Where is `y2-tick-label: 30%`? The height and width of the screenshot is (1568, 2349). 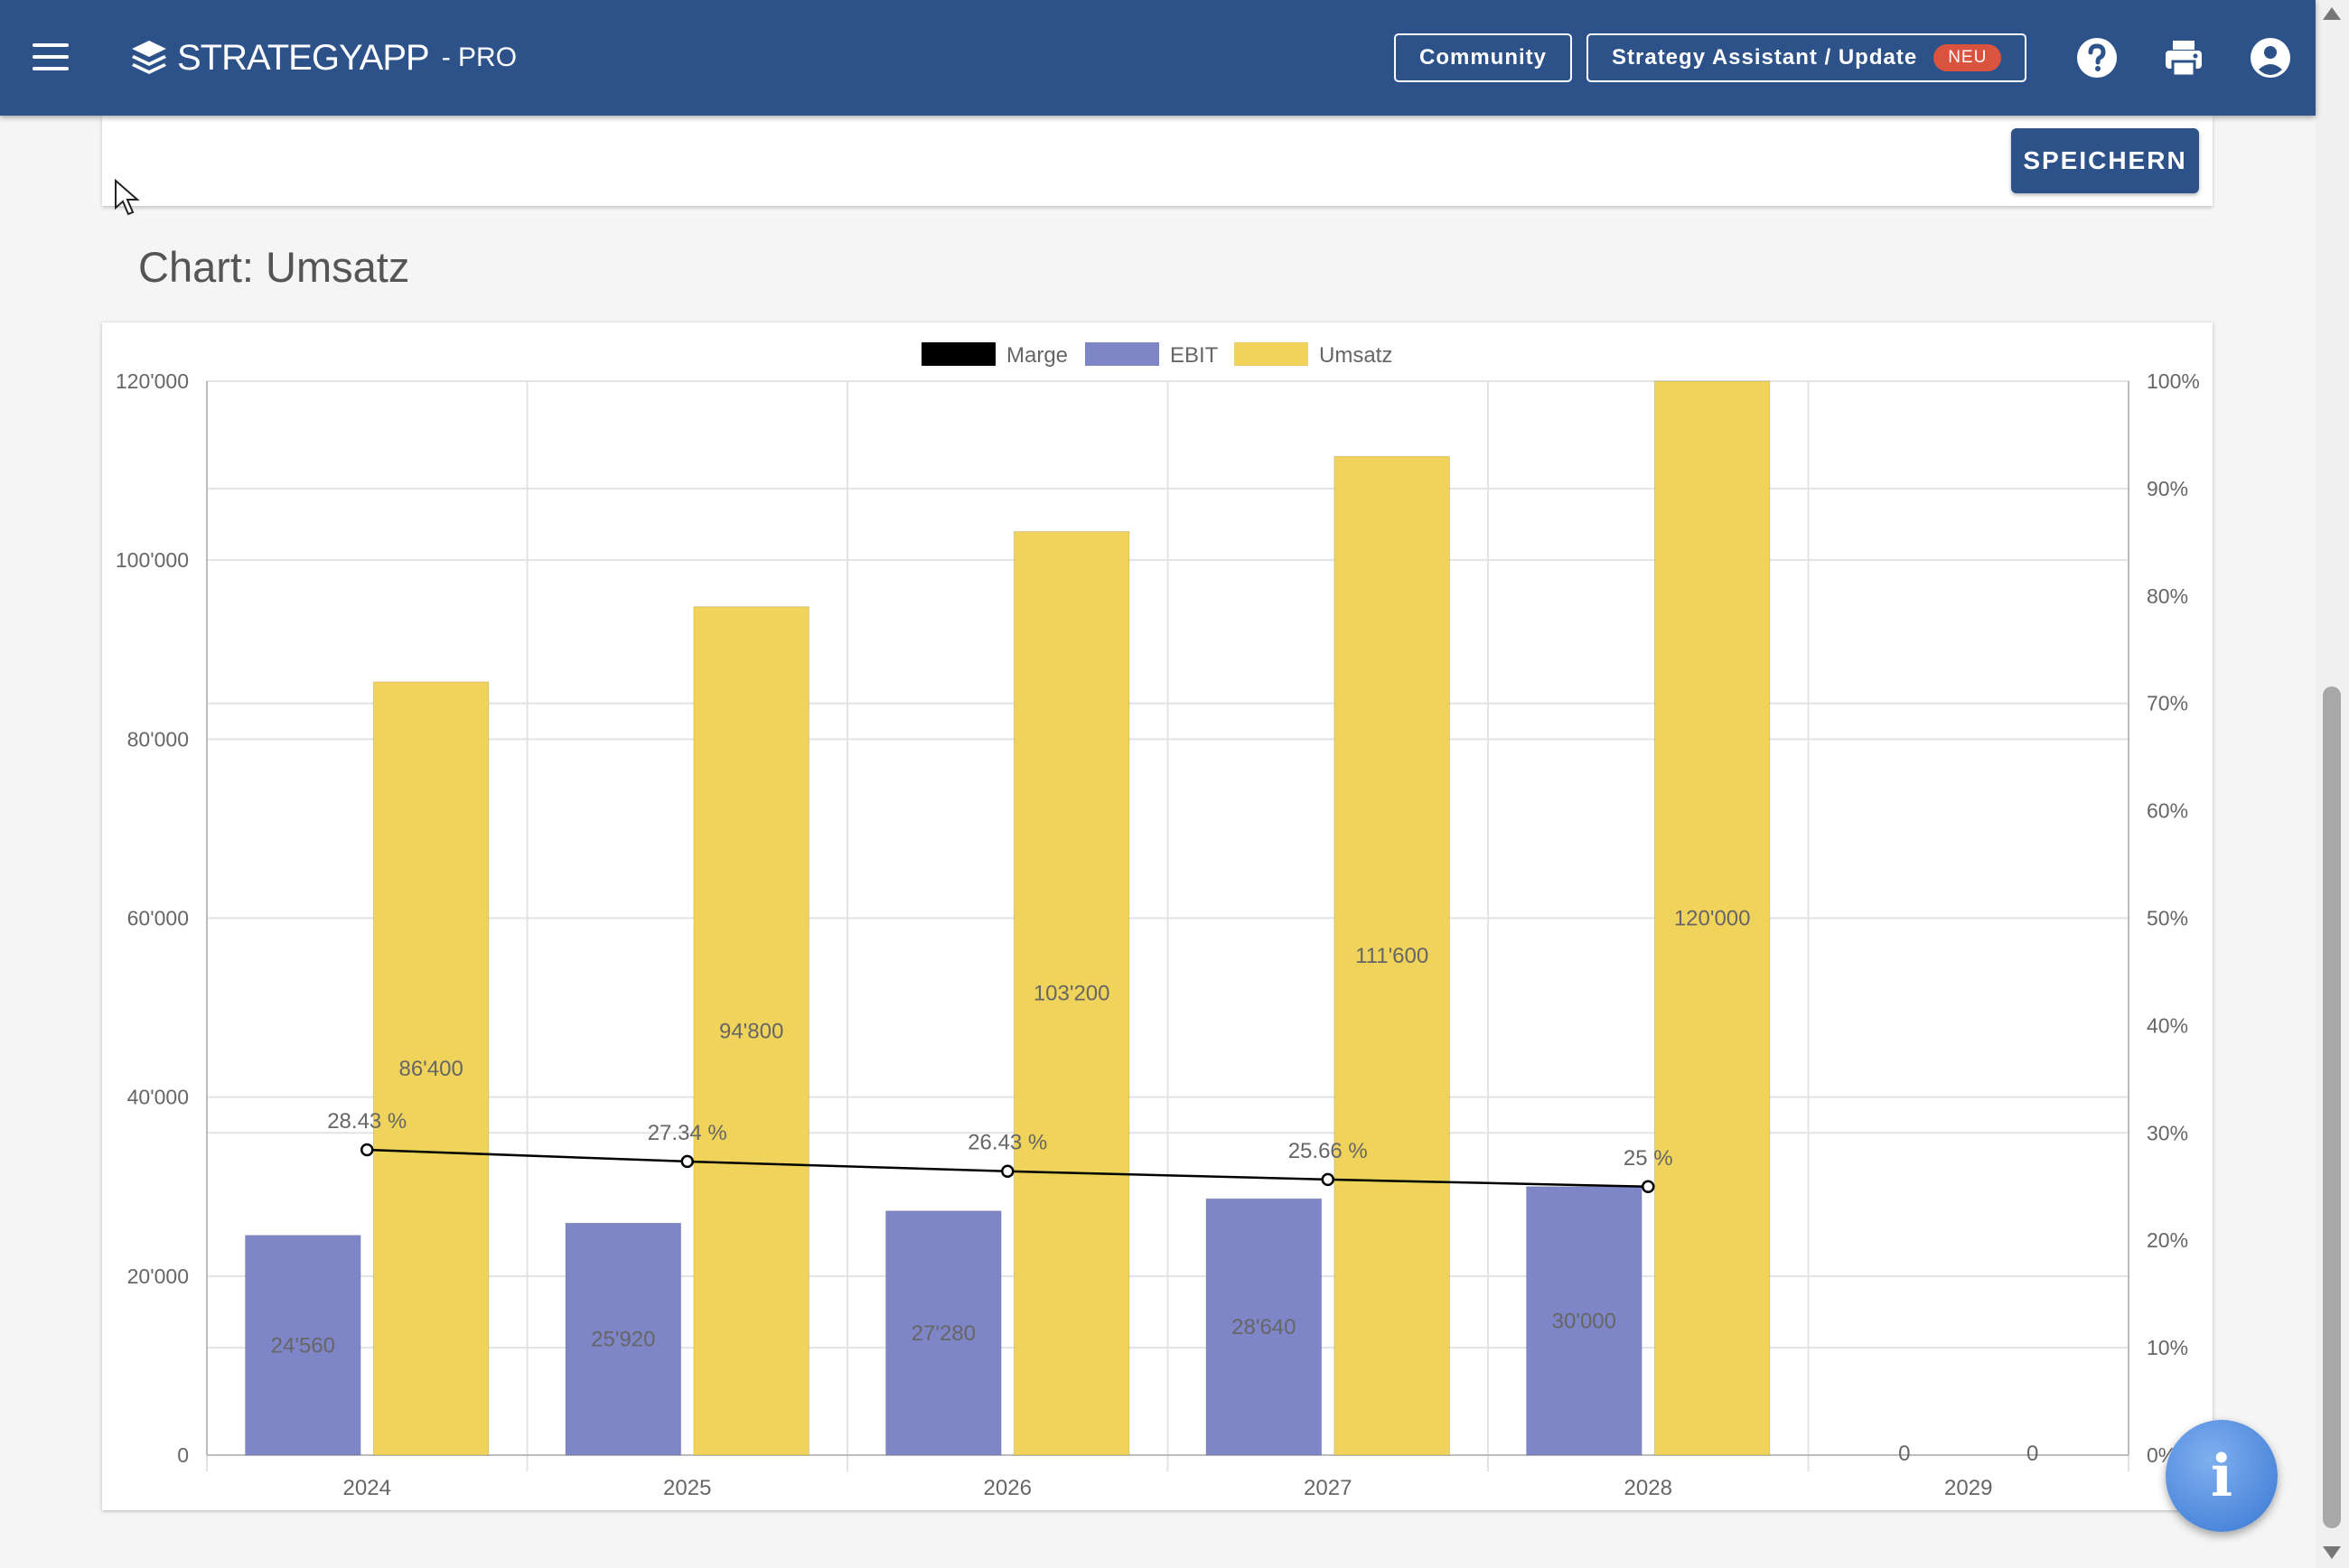 y2-tick-label: 30% is located at coordinates (2167, 1132).